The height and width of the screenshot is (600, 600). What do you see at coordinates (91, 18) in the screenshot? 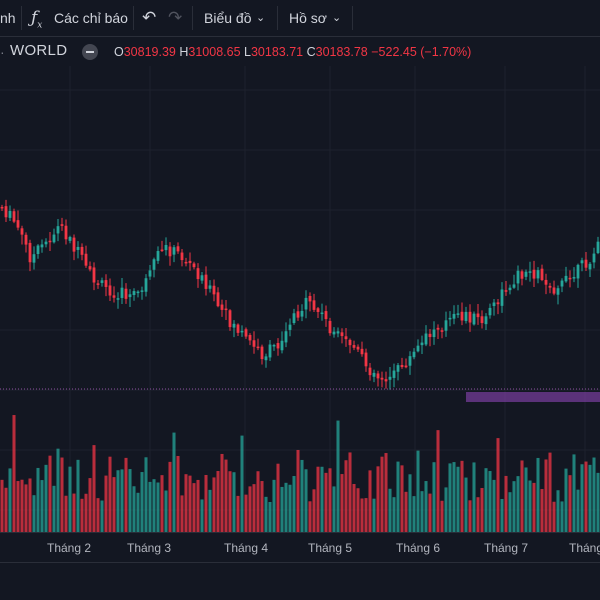
I see `indicators-button: Các chỉ báo` at bounding box center [91, 18].